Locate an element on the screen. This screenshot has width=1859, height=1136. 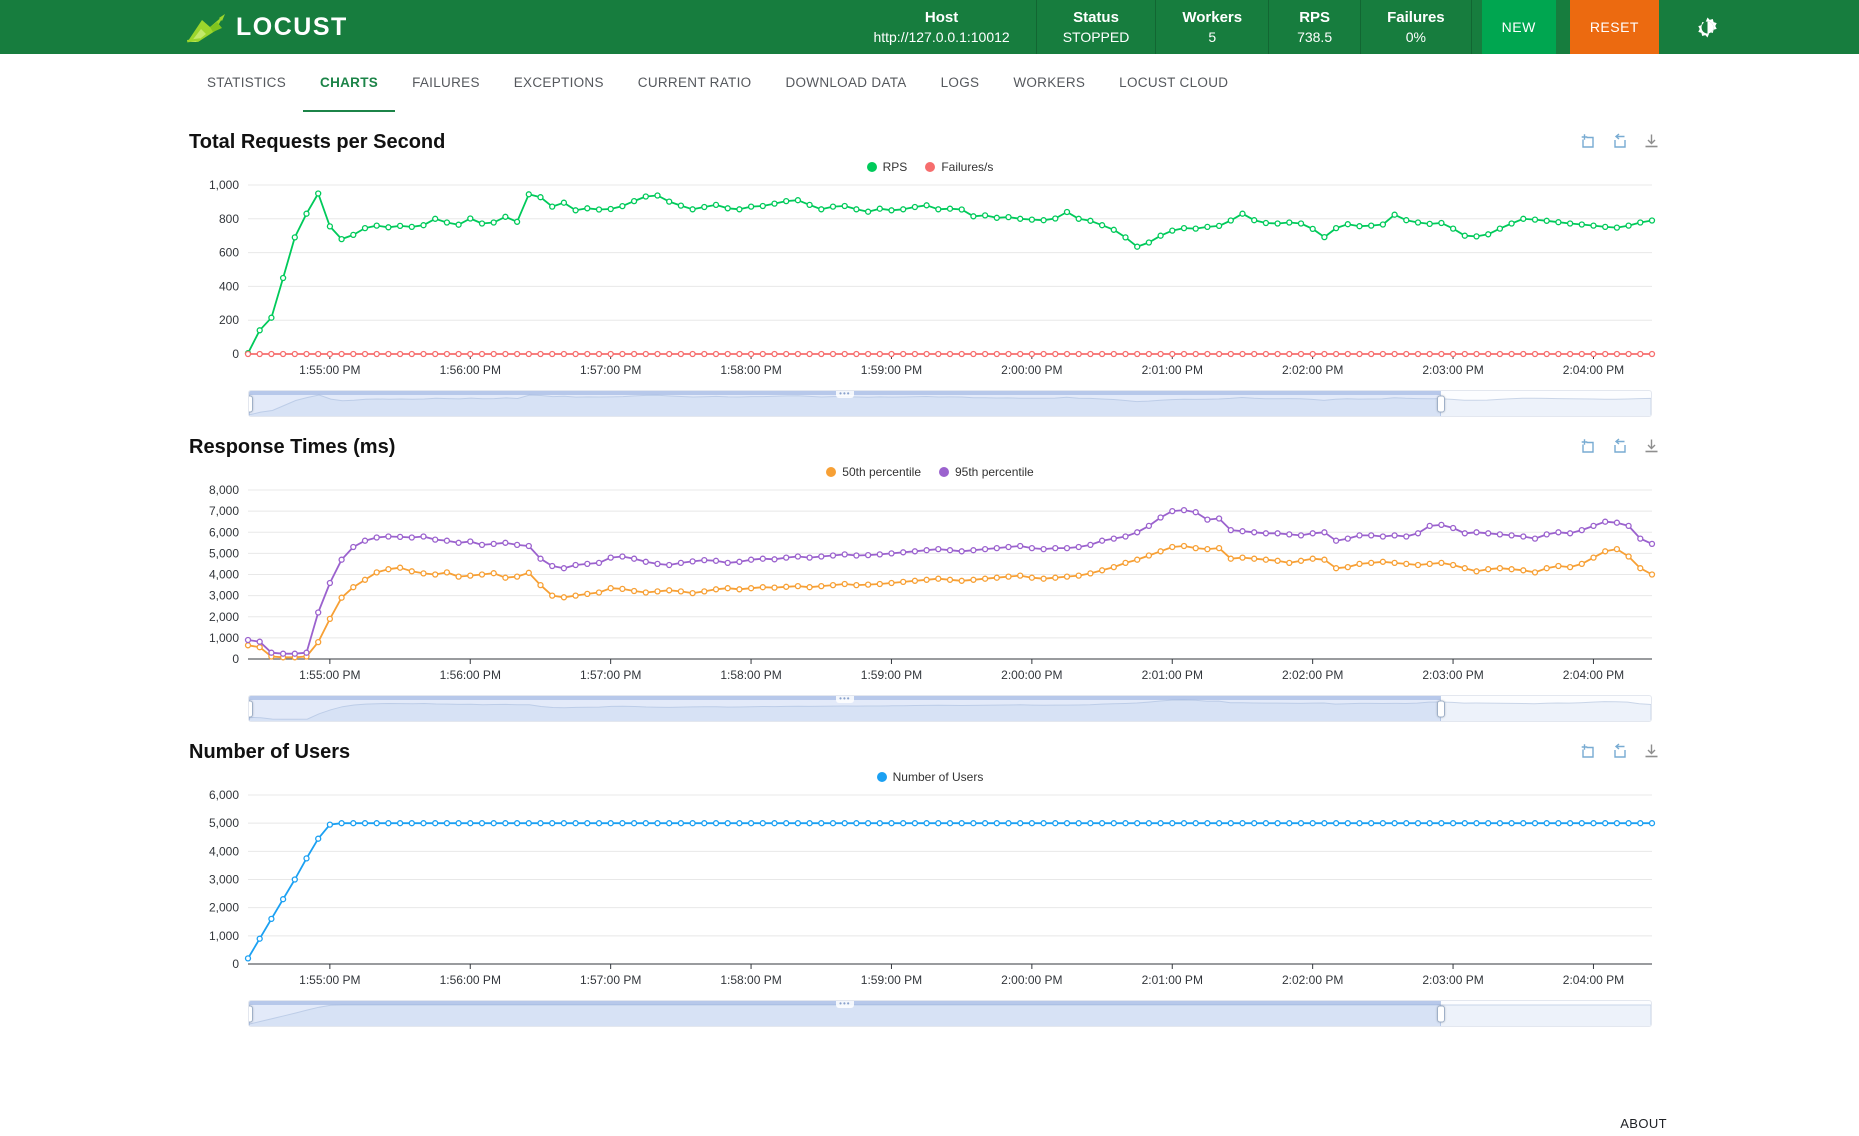
host-label: Host is located at coordinates (941, 17).